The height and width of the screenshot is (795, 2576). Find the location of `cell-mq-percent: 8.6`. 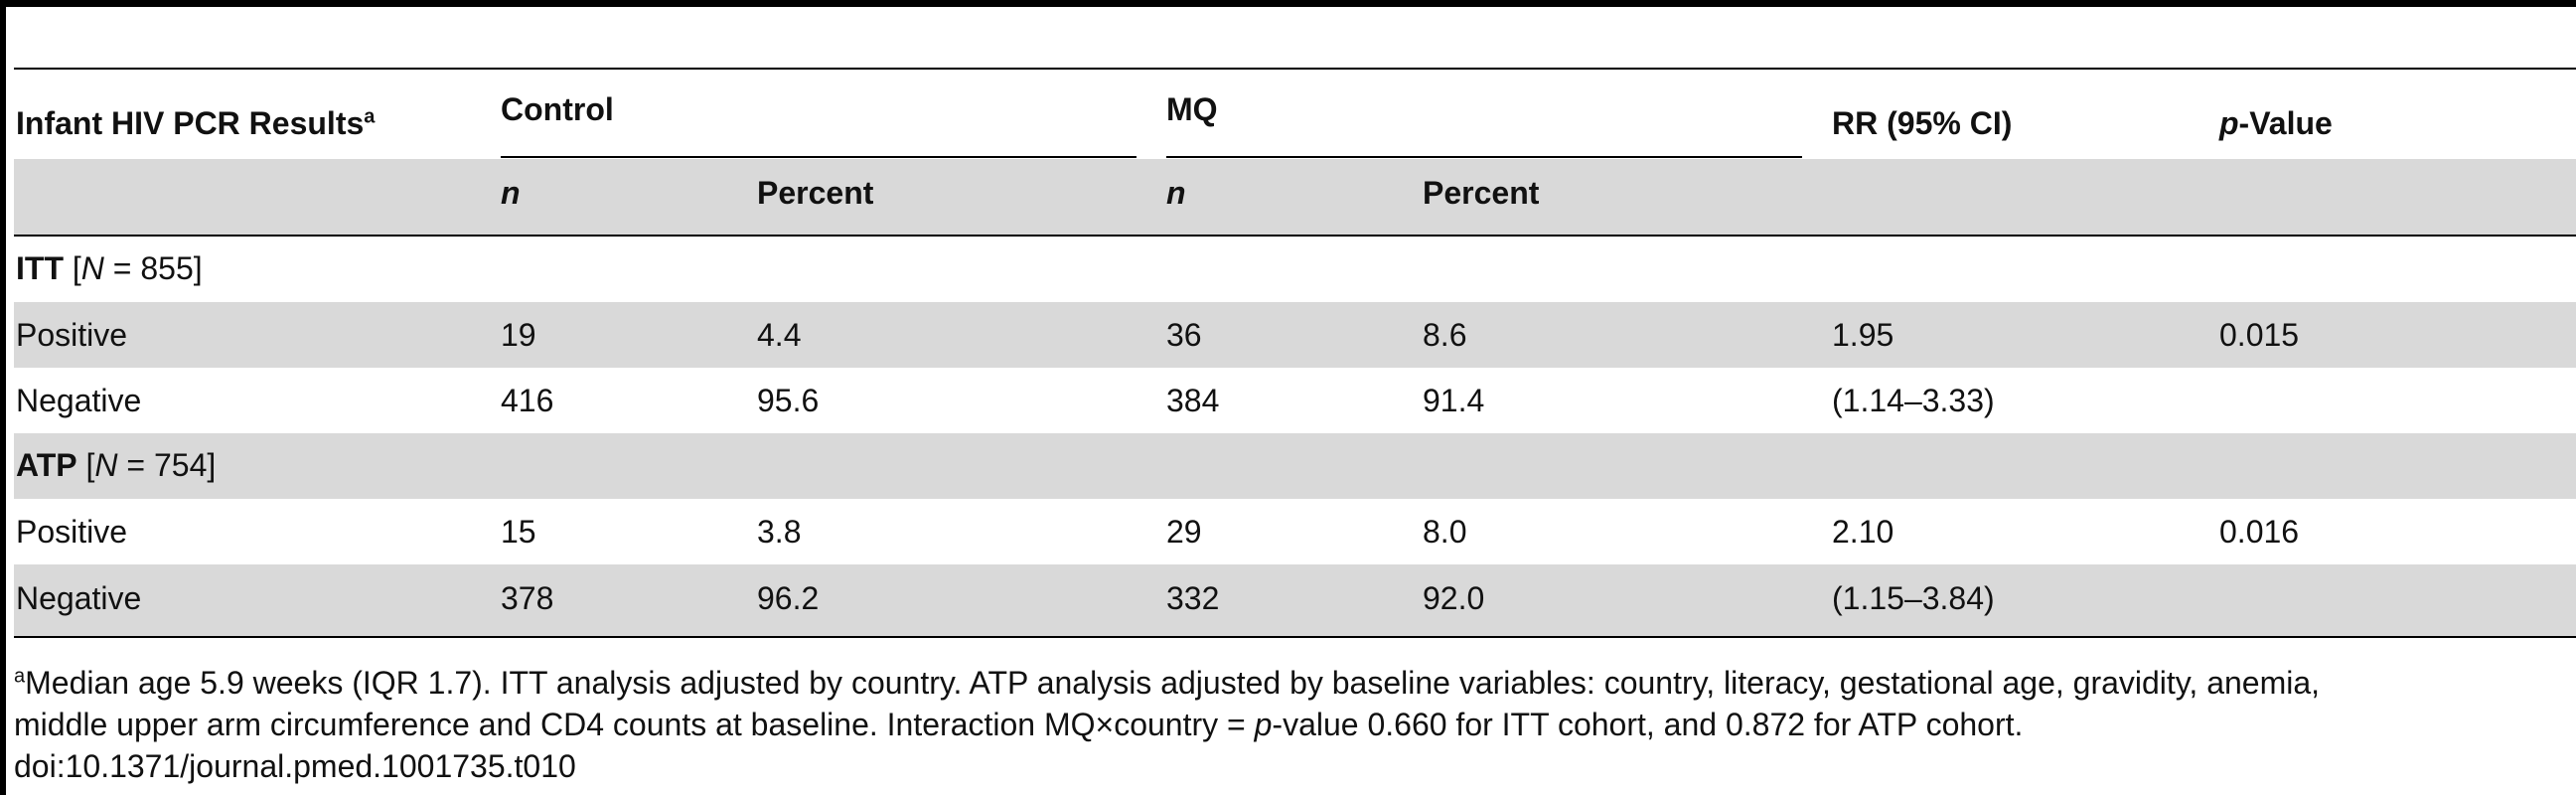

cell-mq-percent: 8.6 is located at coordinates (1445, 335).